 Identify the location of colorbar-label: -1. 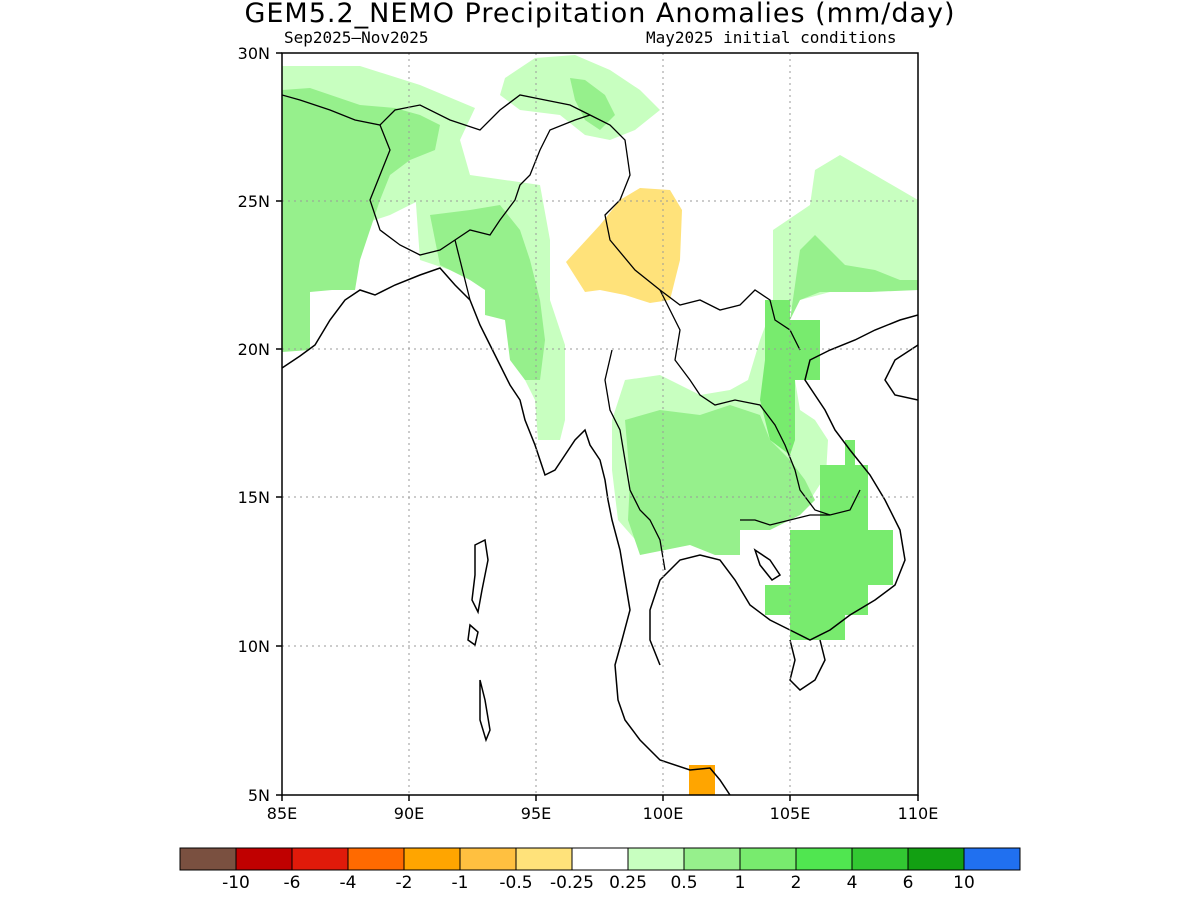
(460, 883).